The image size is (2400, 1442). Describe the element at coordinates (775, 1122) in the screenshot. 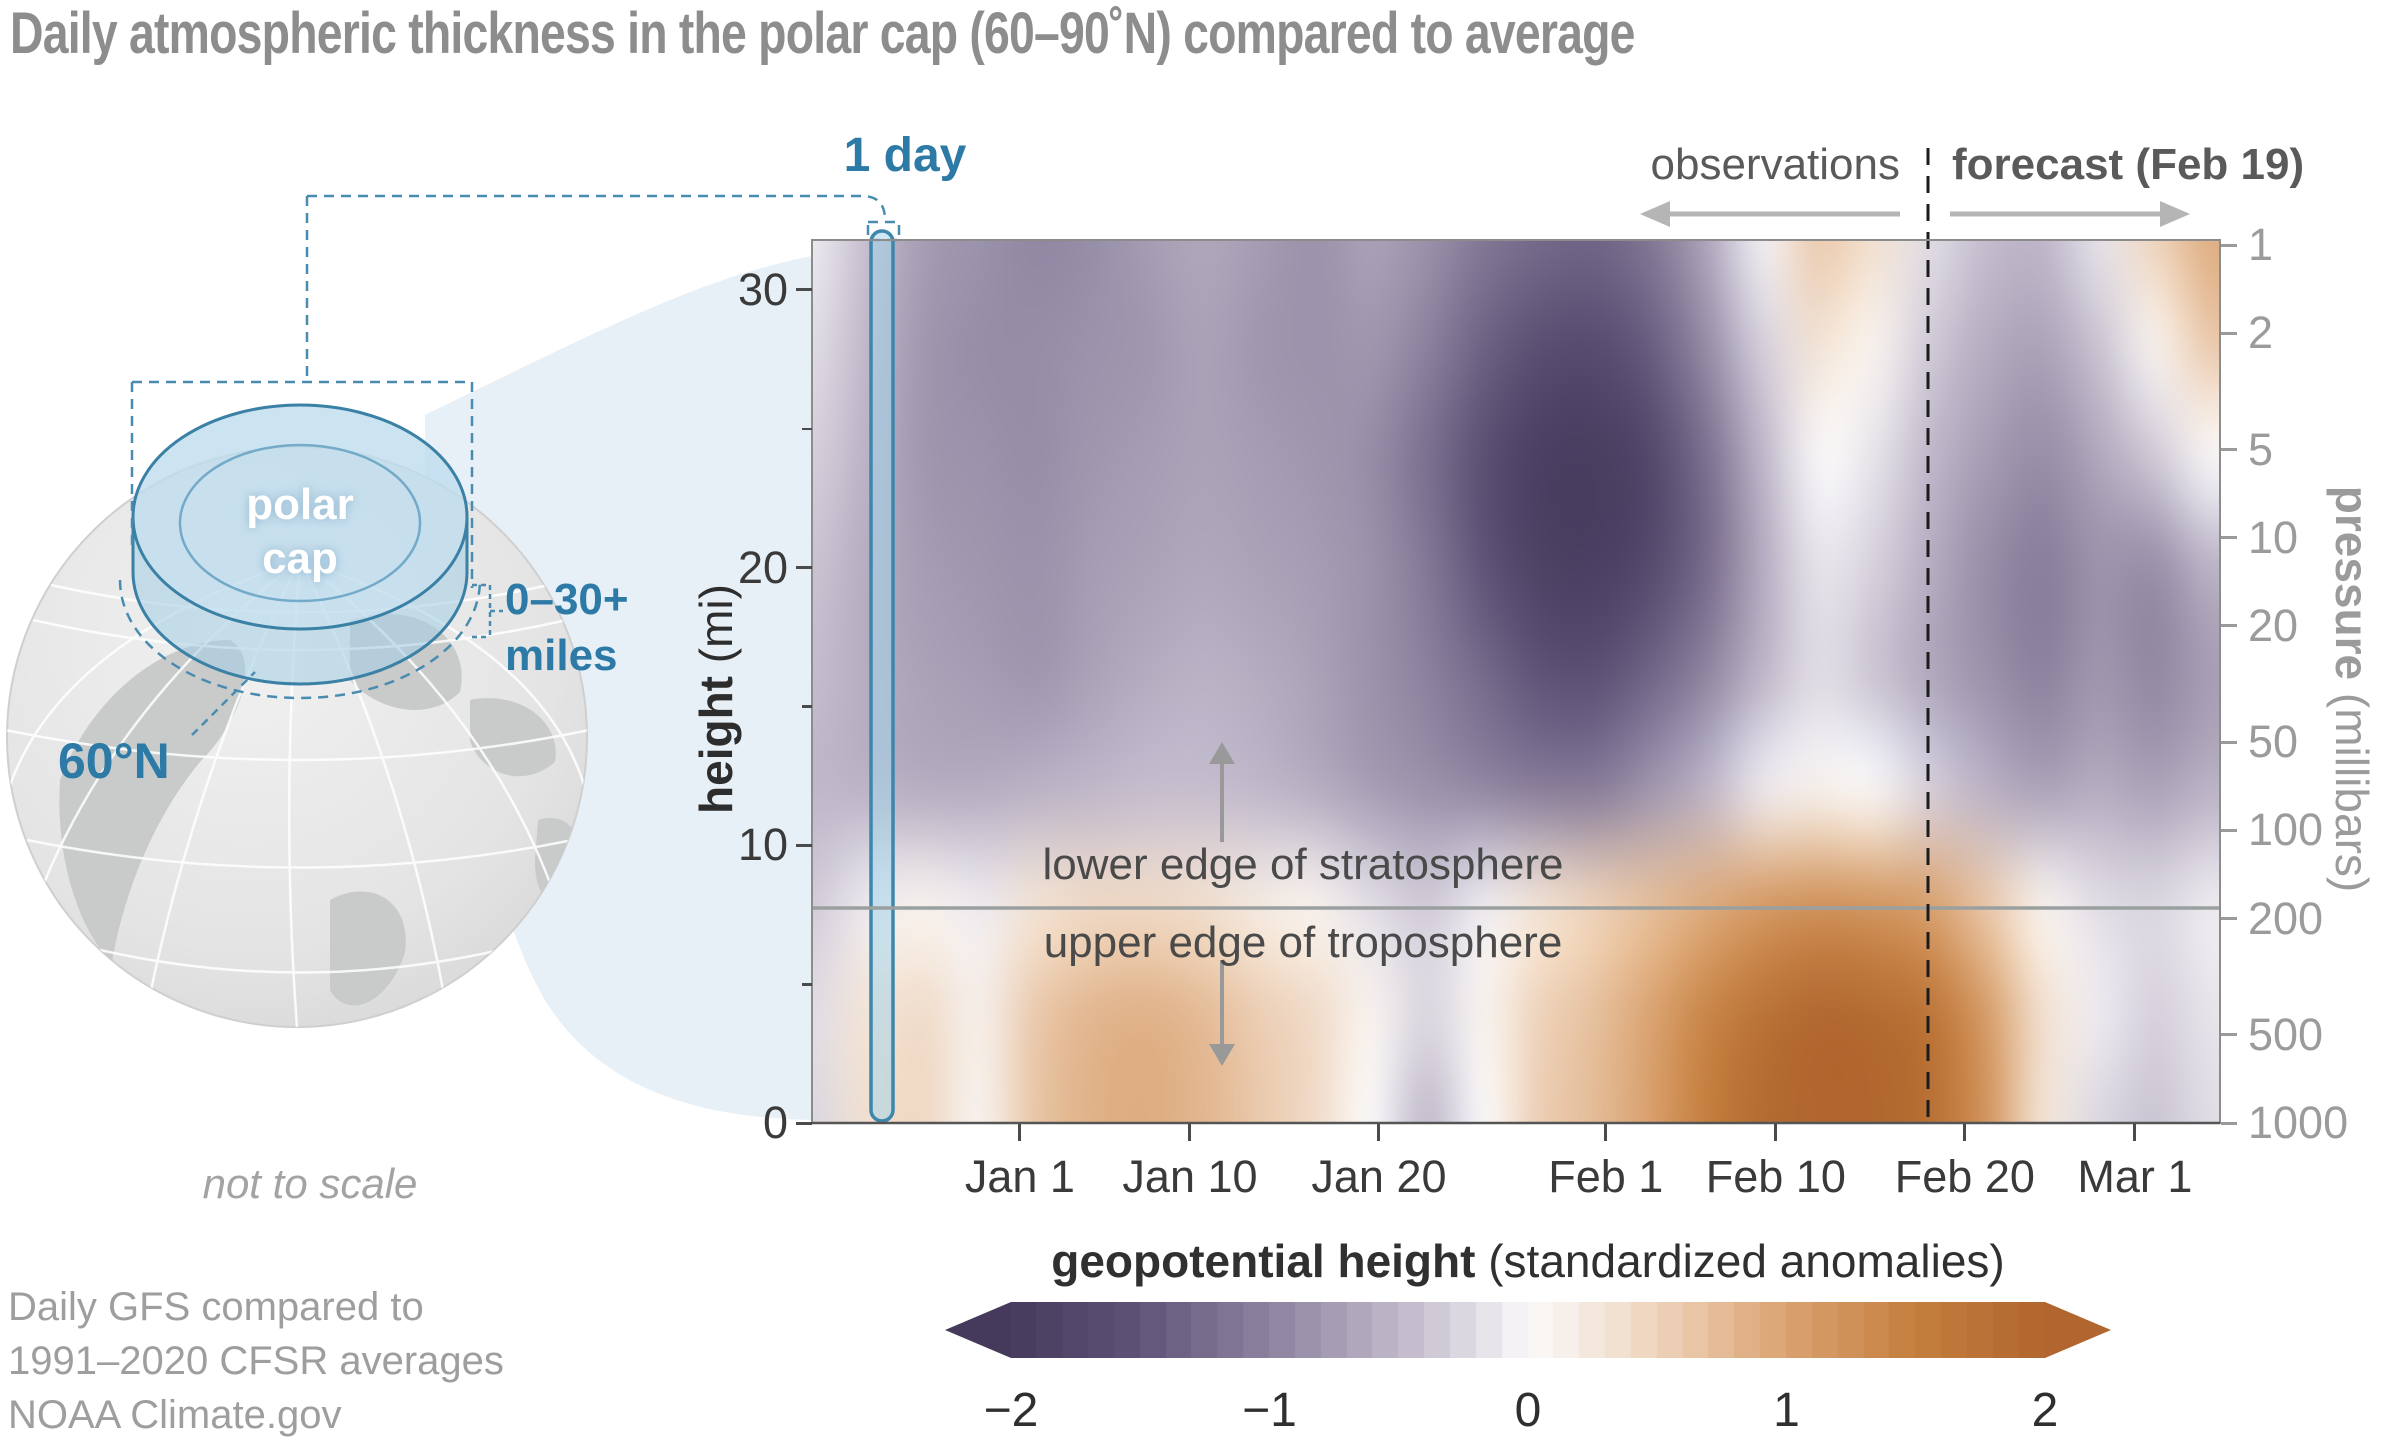

I see `height-tick-label: 0` at that location.